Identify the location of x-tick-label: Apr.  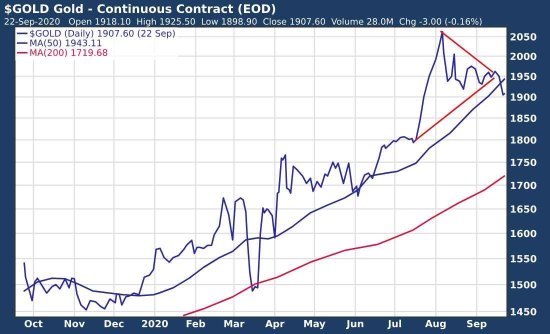
(274, 325).